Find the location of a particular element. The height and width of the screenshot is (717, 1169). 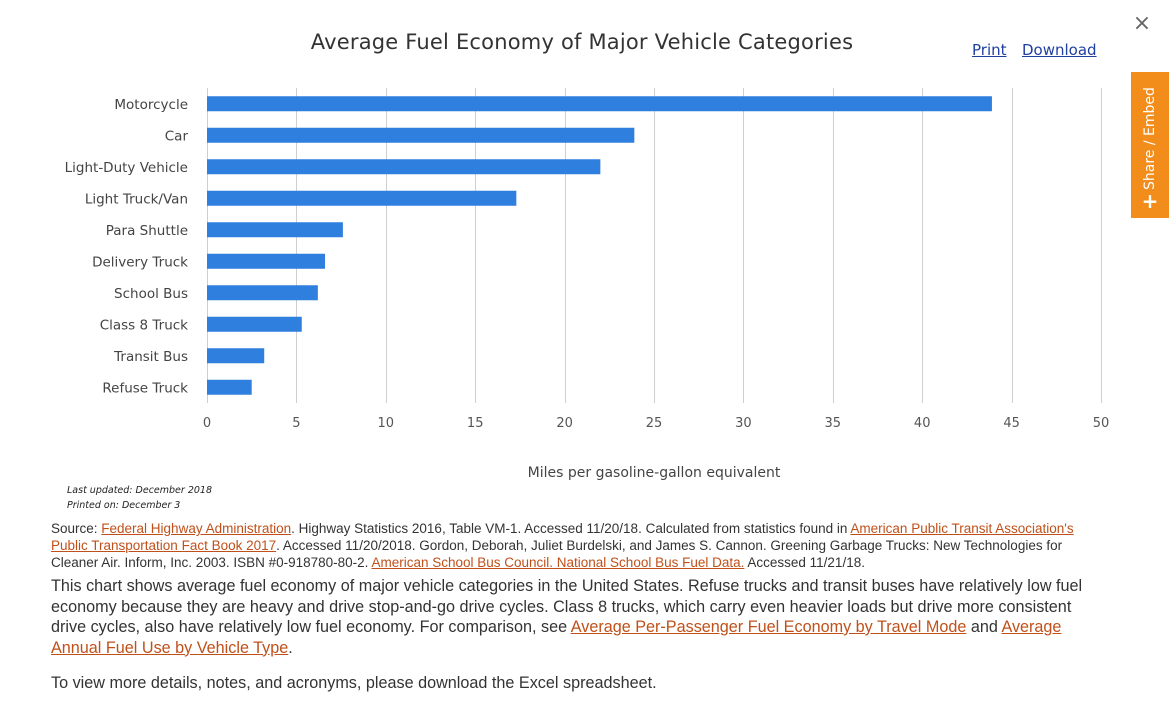

x-tick-label: 0 is located at coordinates (207, 423).